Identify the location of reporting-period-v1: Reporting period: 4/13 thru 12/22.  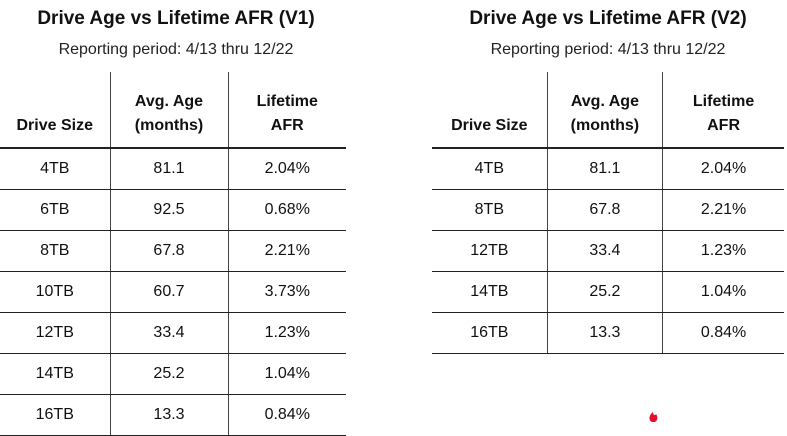
(176, 49).